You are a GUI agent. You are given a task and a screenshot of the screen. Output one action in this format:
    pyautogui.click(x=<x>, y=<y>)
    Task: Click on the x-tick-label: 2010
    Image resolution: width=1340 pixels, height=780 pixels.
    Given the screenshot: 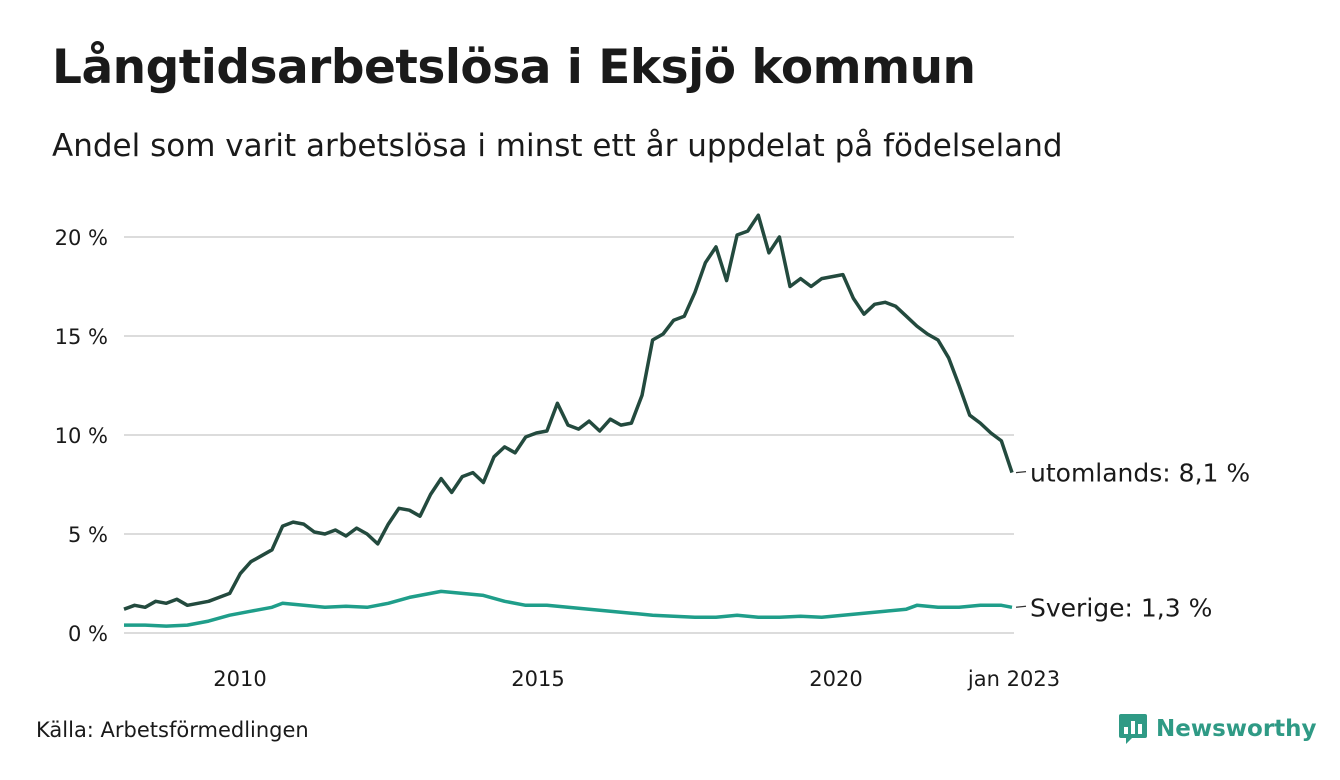 What is the action you would take?
    pyautogui.click(x=239, y=679)
    